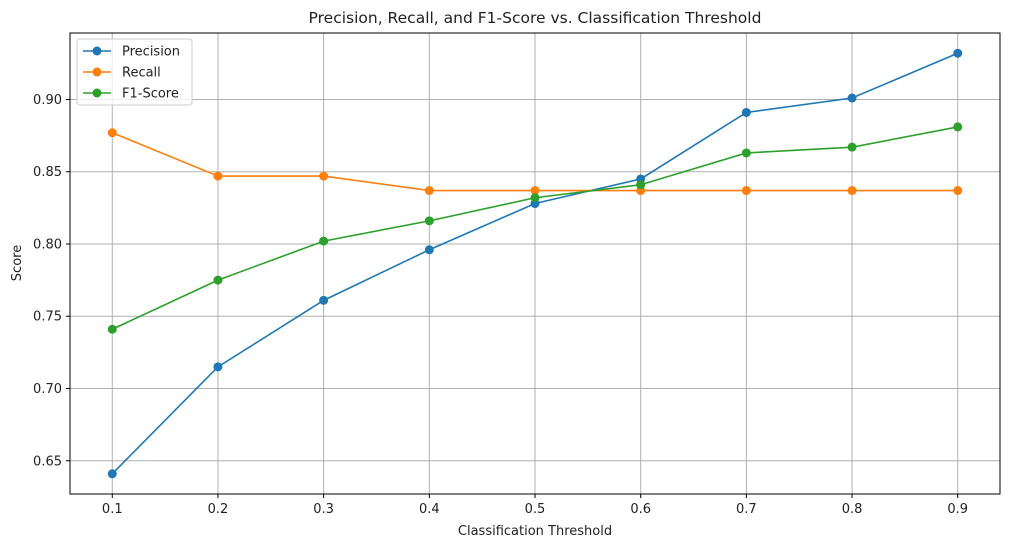  Describe the element at coordinates (141, 73) in the screenshot. I see `legend-label: Recall` at that location.